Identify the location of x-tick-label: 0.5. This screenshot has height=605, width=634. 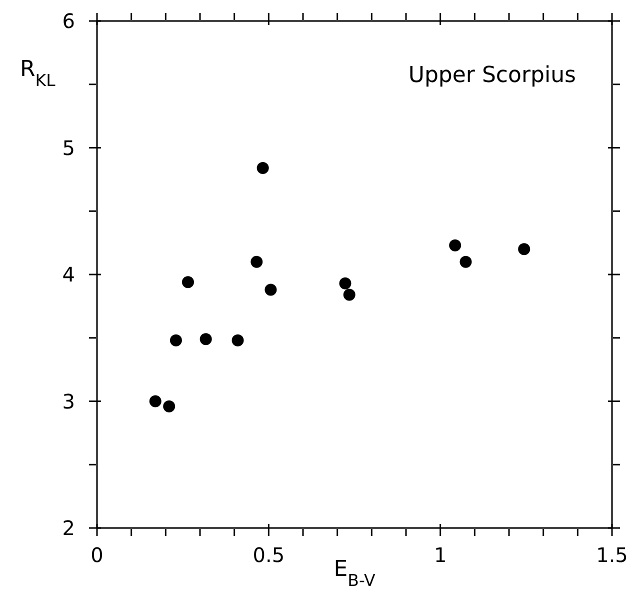
(268, 555).